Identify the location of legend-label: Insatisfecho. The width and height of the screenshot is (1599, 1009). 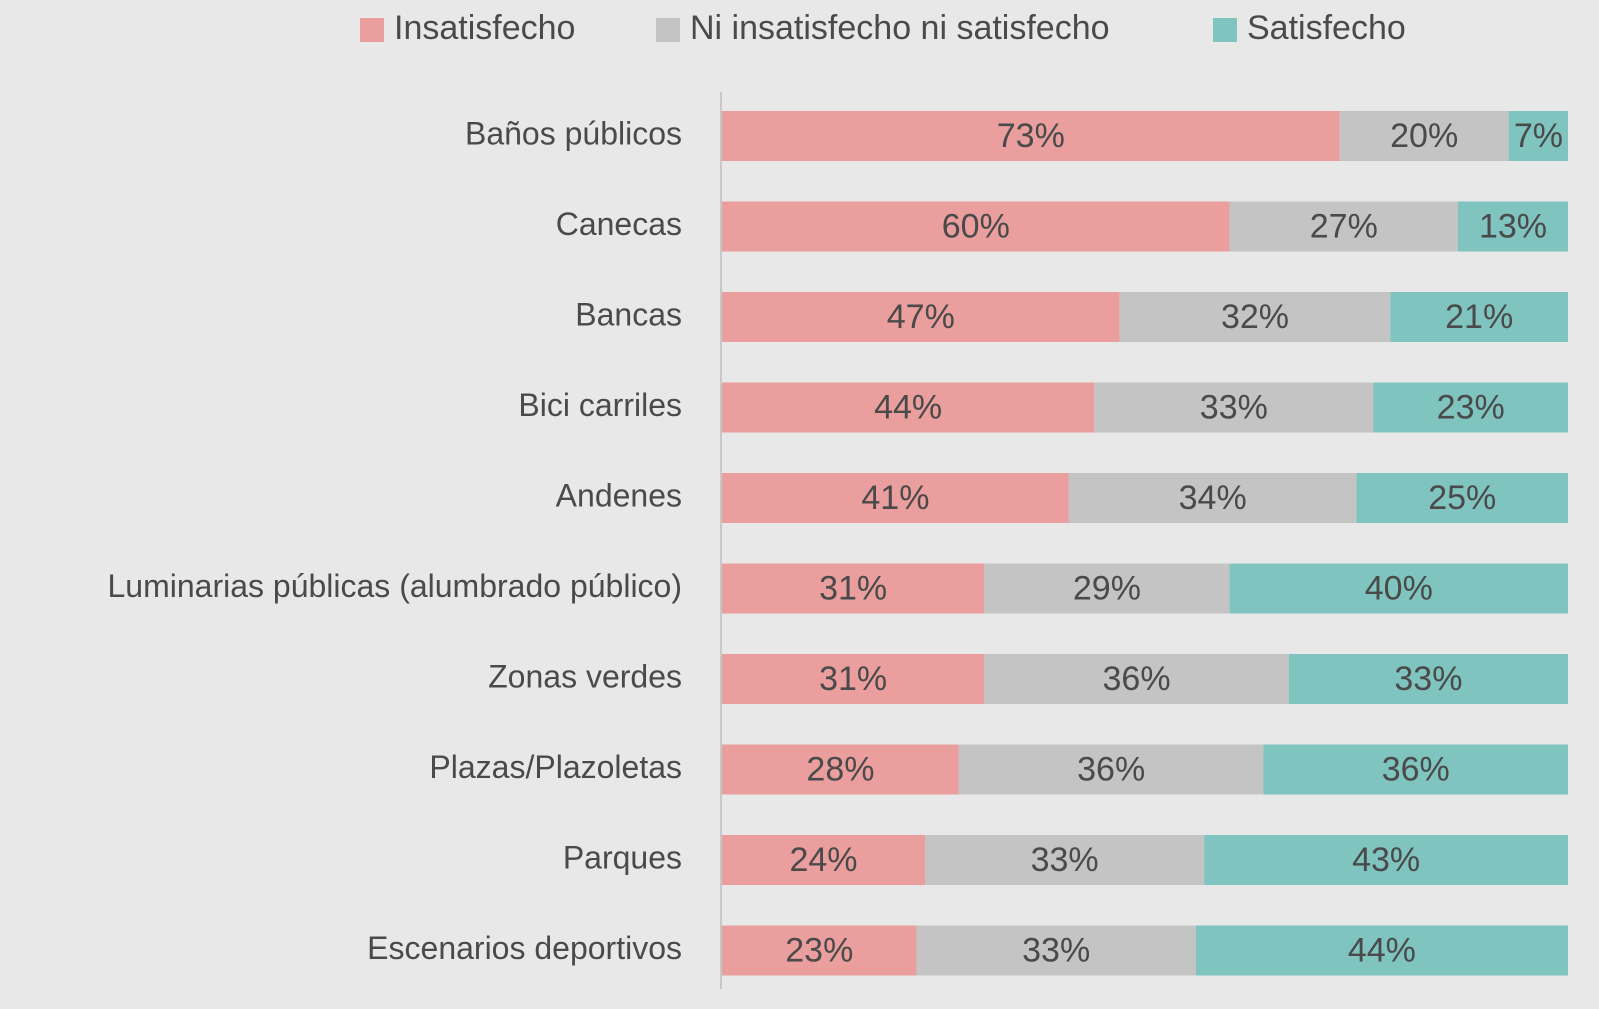
(484, 28).